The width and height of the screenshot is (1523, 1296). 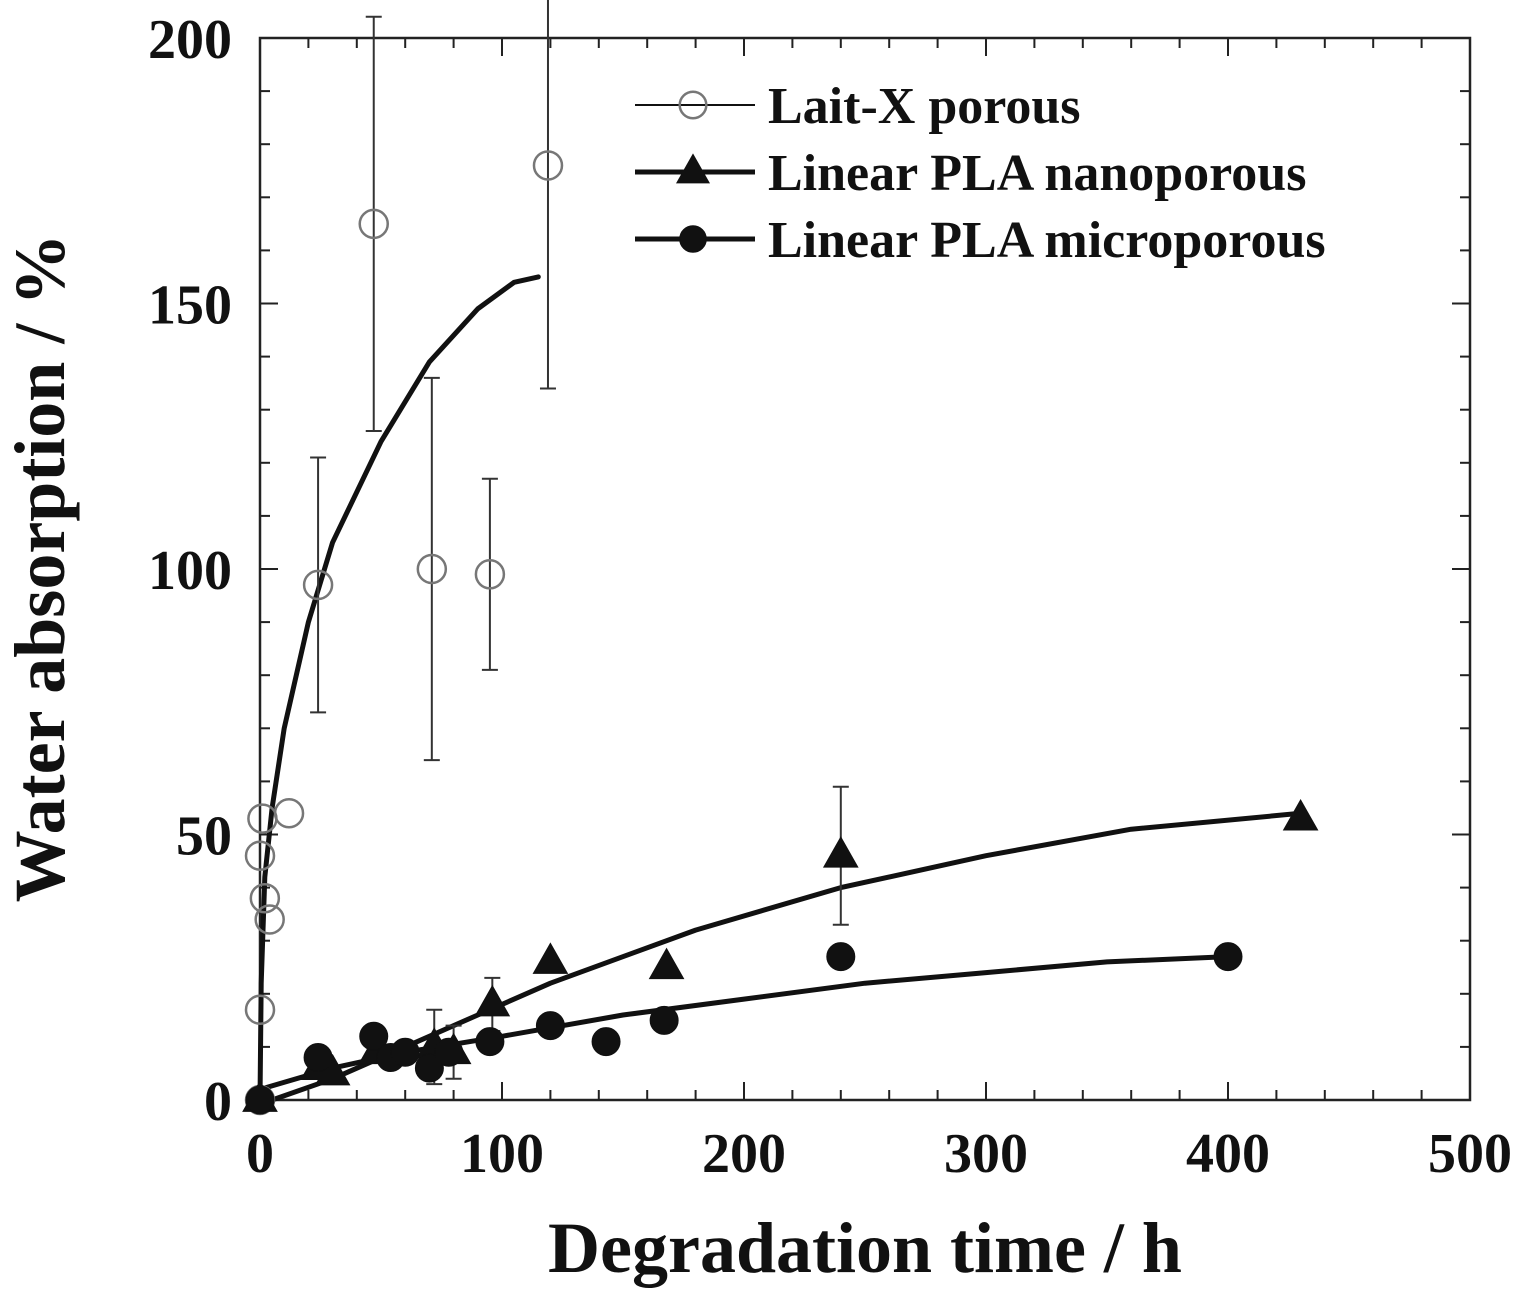 I want to click on x-tick-label: 400, so click(x=1228, y=1154).